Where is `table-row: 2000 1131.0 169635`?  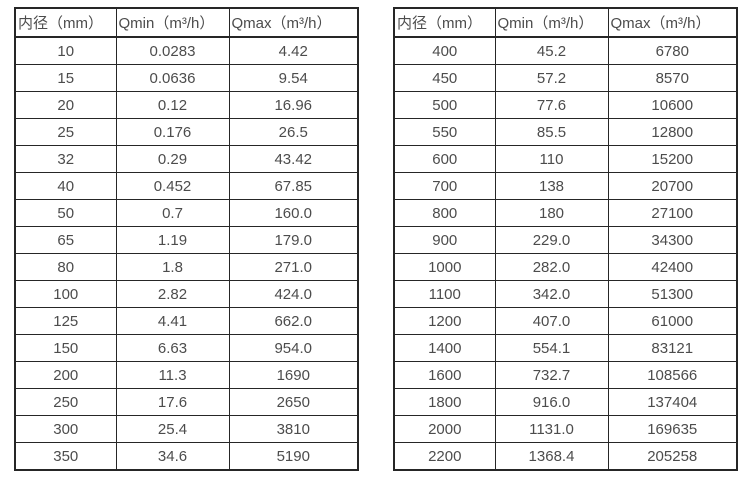 table-row: 2000 1131.0 169635 is located at coordinates (565, 429).